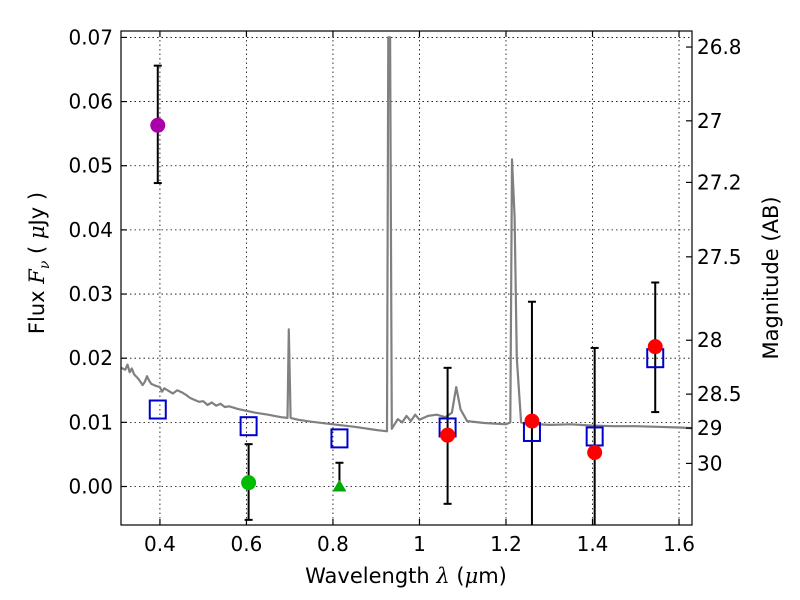 Image resolution: width=800 pixels, height=600 pixels. Describe the element at coordinates (457, 576) in the screenshot. I see `x-axis-title-unit-open: (` at that location.